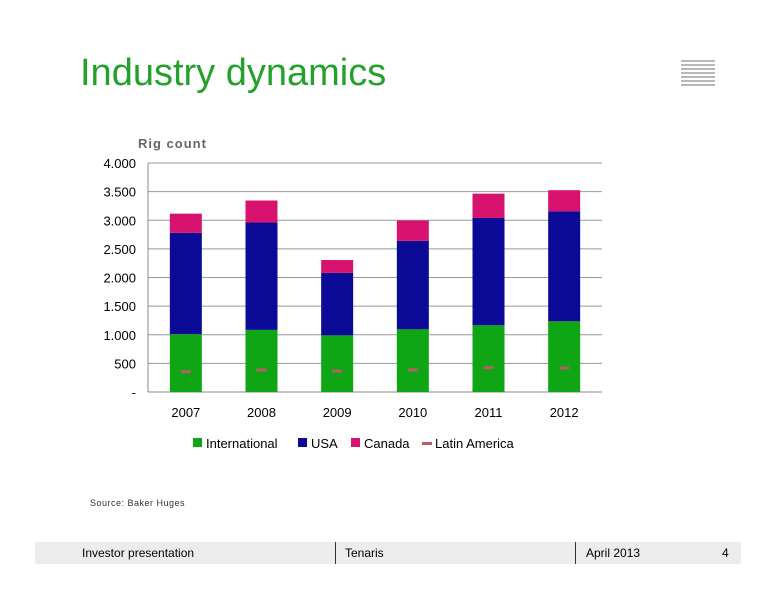  Describe the element at coordinates (125, 363) in the screenshot. I see `y-tick-label: 500` at that location.